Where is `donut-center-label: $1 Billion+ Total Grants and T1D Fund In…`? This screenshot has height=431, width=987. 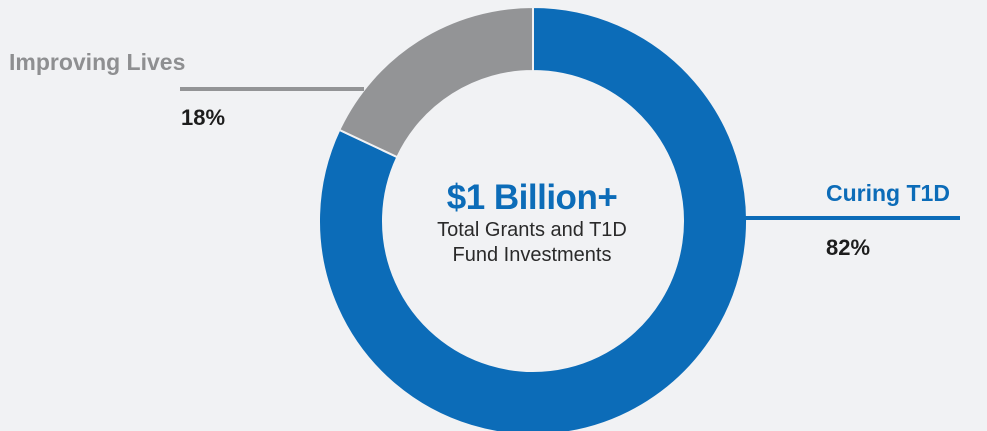
donut-center-label: $1 Billion+ Total Grants and T1D Fund In… is located at coordinates (532, 223).